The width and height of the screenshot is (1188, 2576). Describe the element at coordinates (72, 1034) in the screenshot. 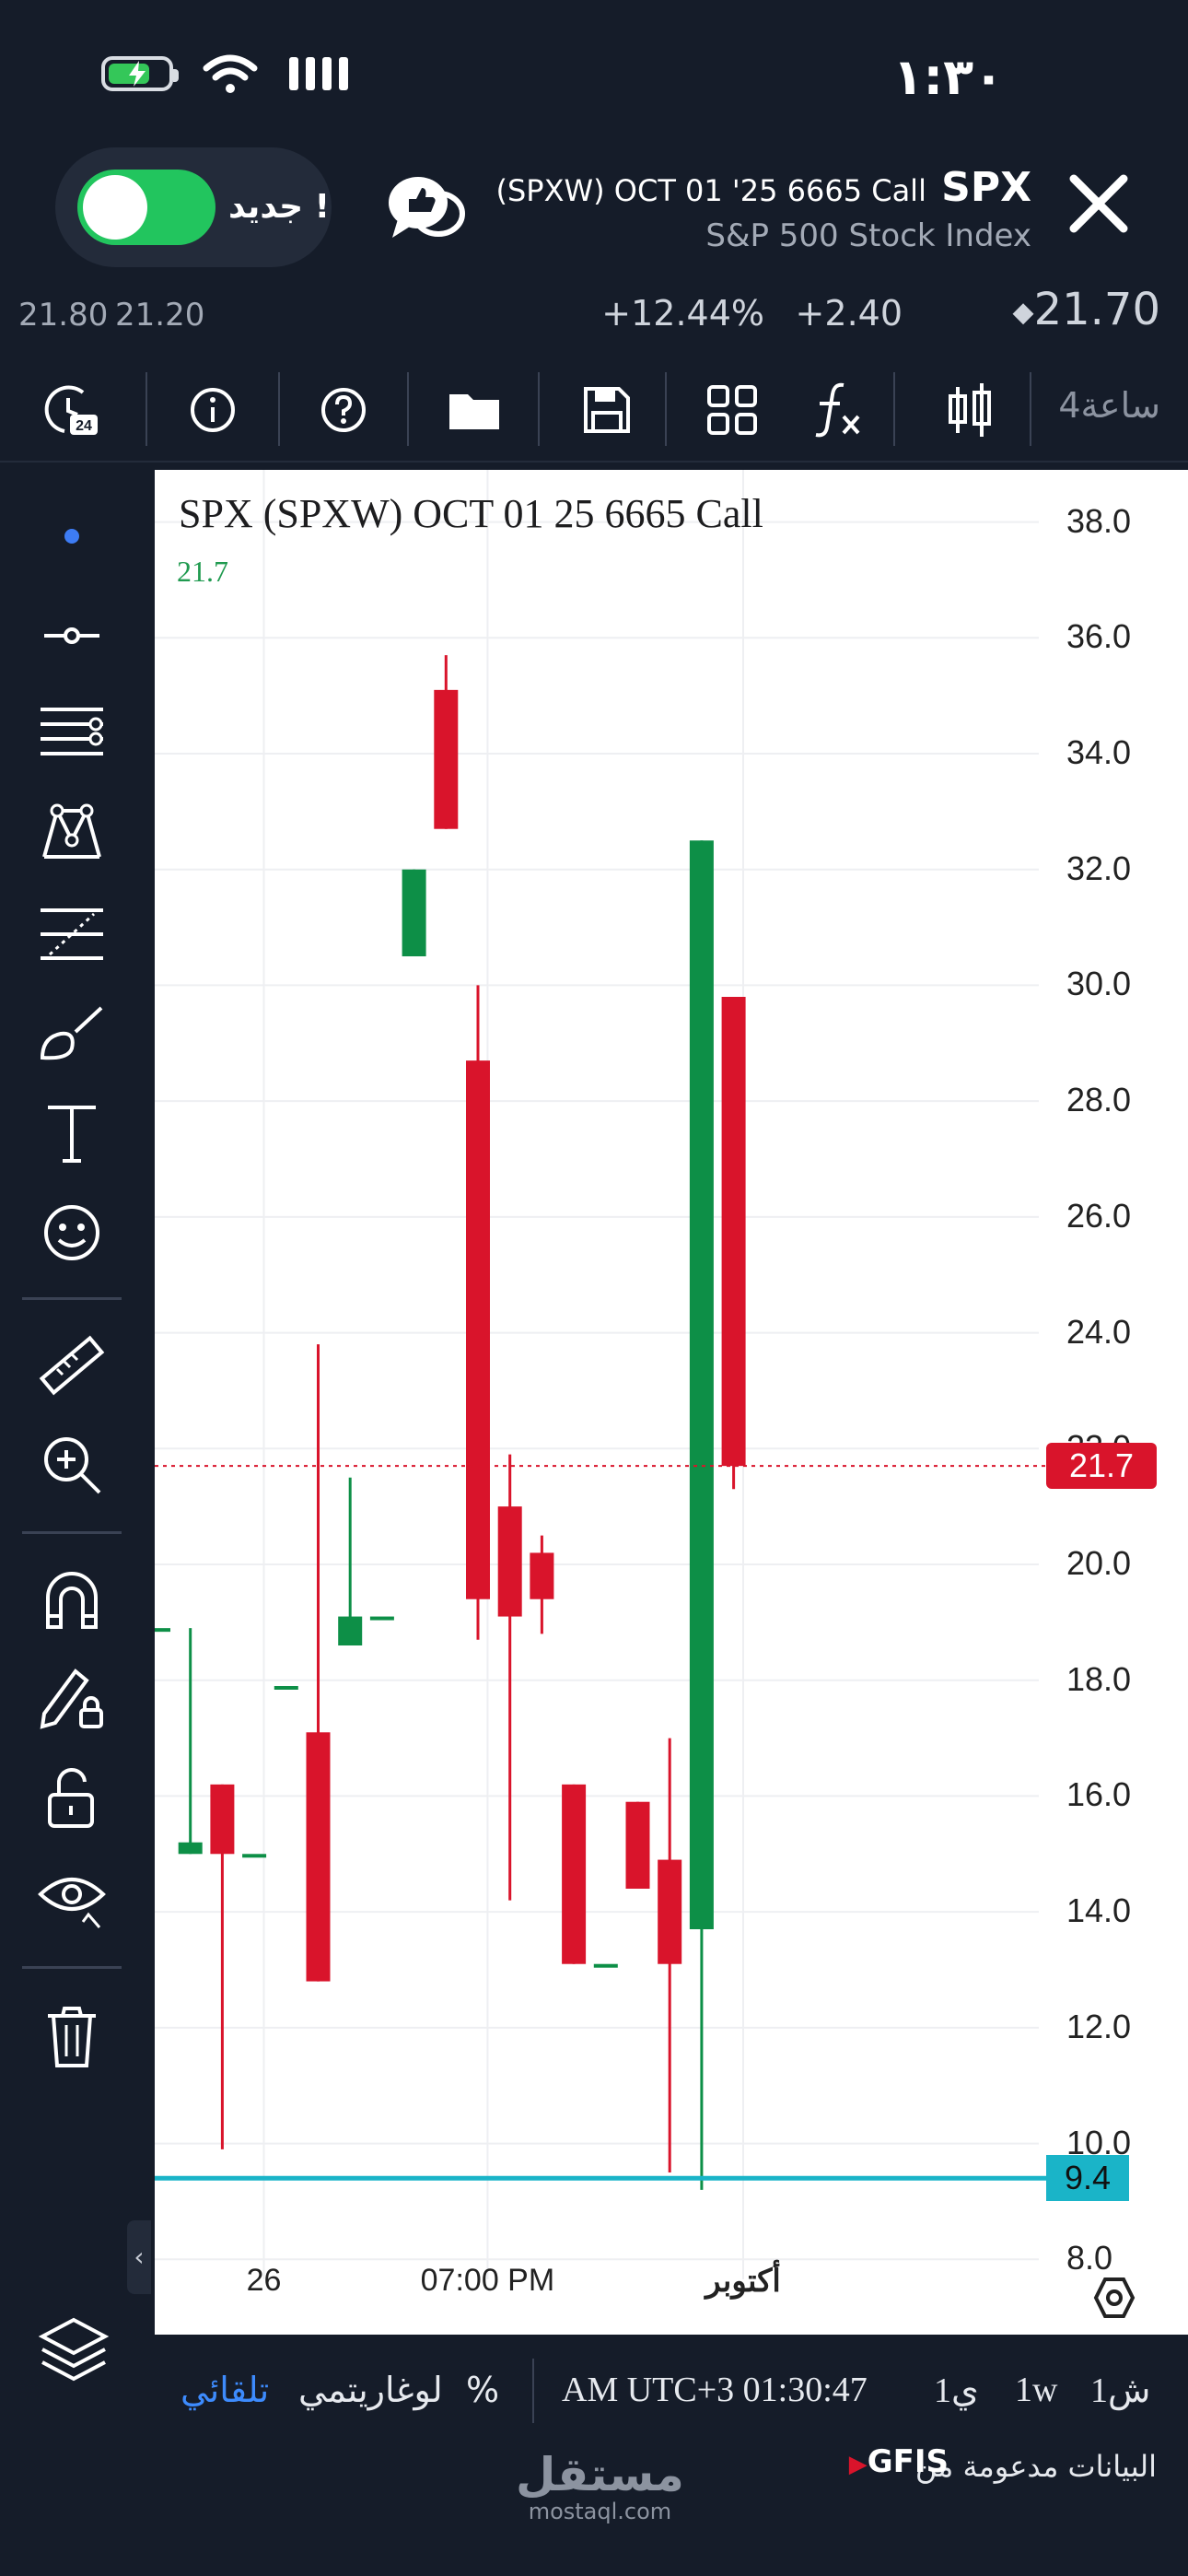

I see `brush-icon` at that location.